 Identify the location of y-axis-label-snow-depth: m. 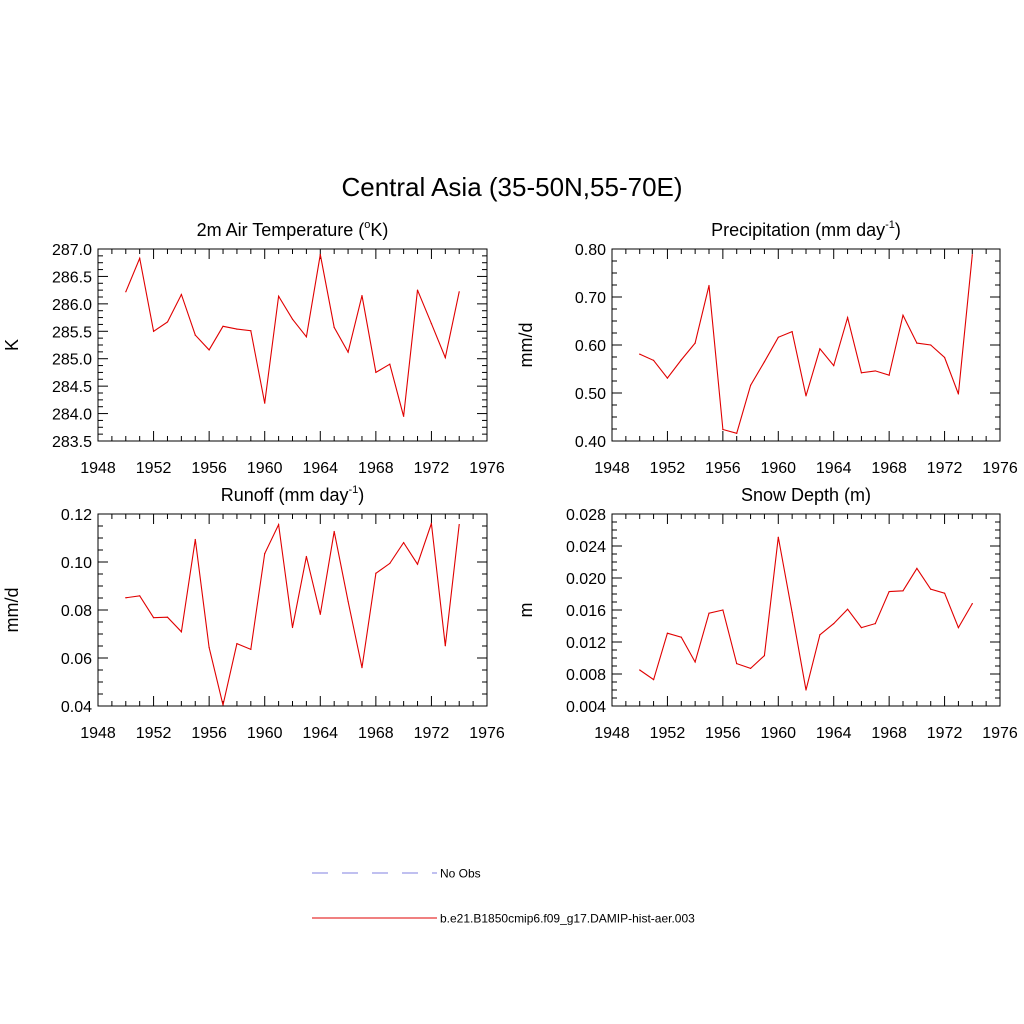
(526, 610).